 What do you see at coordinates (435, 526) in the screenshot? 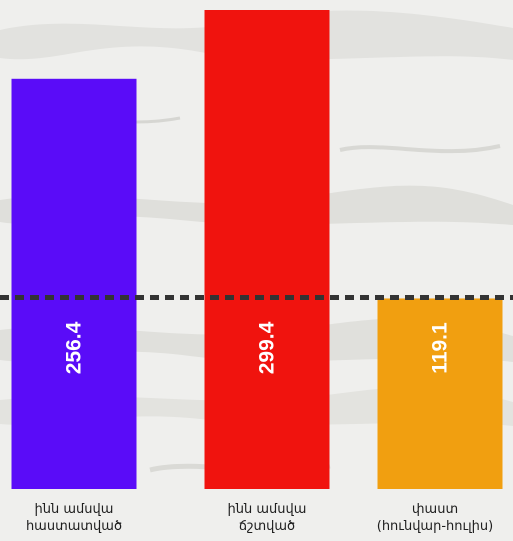
I see `category-label-line: (հունվար-հուլիս)` at bounding box center [435, 526].